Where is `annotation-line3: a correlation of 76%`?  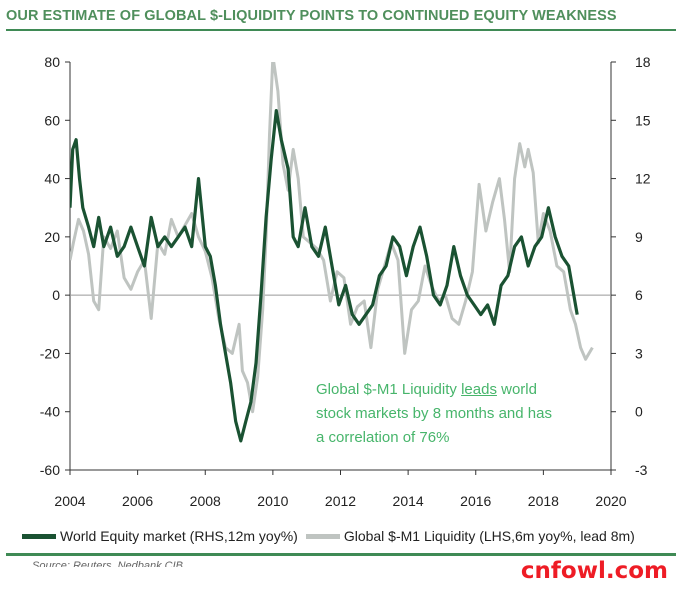 annotation-line3: a correlation of 76% is located at coordinates (383, 437).